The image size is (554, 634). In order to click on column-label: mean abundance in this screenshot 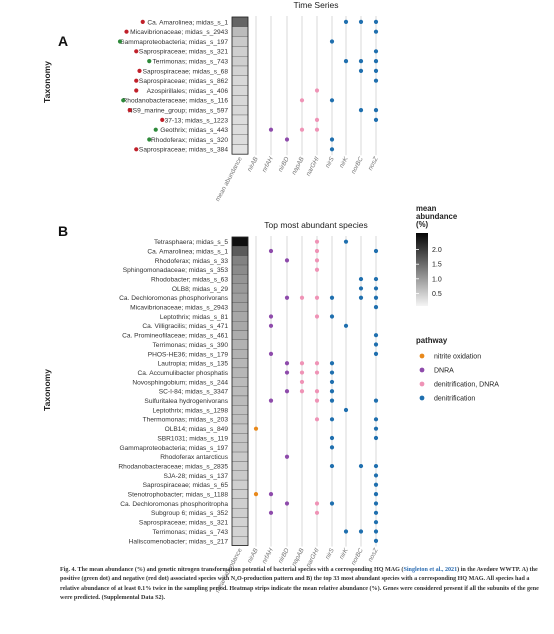, I will do `click(229, 178)`.